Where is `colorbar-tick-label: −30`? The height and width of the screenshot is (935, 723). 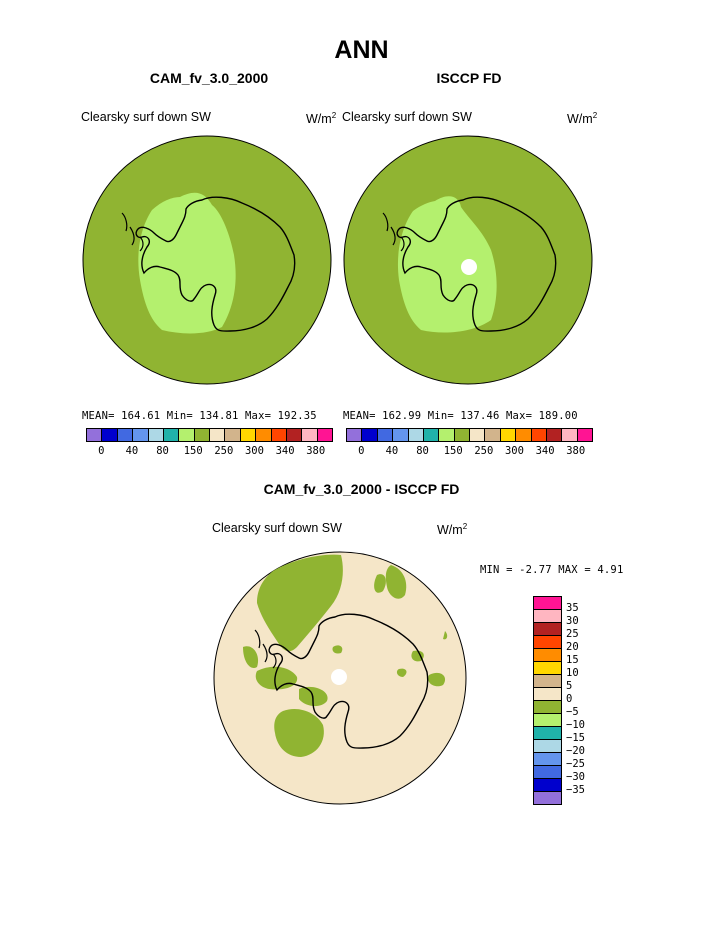 colorbar-tick-label: −30 is located at coordinates (575, 777).